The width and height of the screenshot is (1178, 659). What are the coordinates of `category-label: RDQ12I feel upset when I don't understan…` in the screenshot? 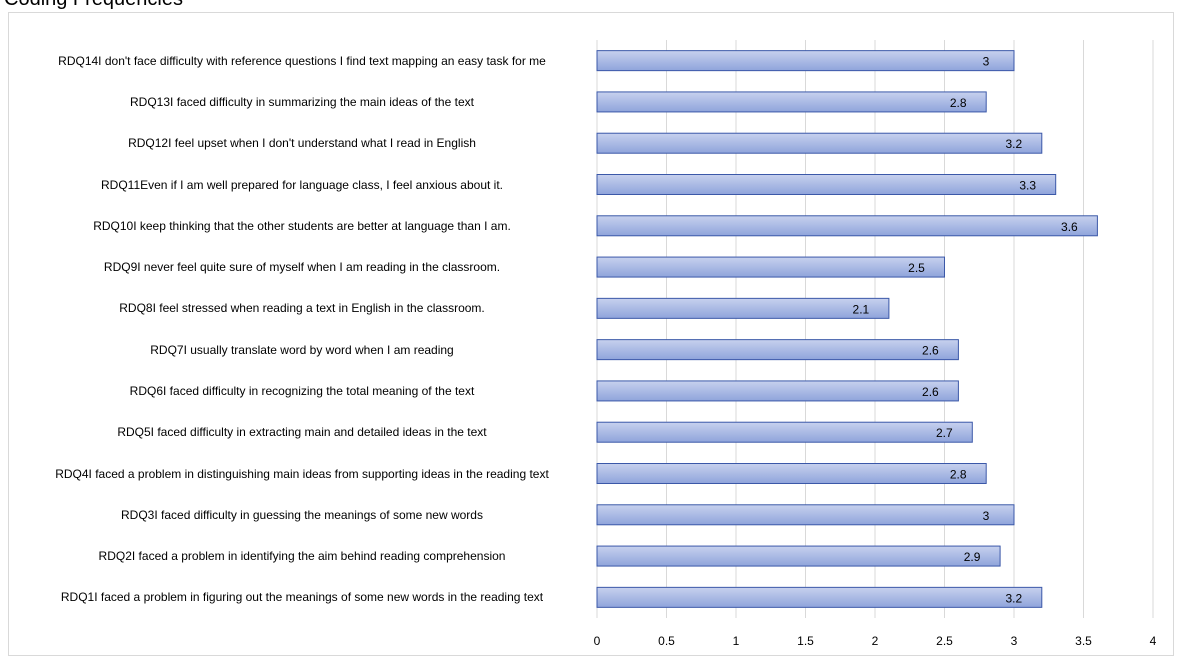 It's located at (302, 143).